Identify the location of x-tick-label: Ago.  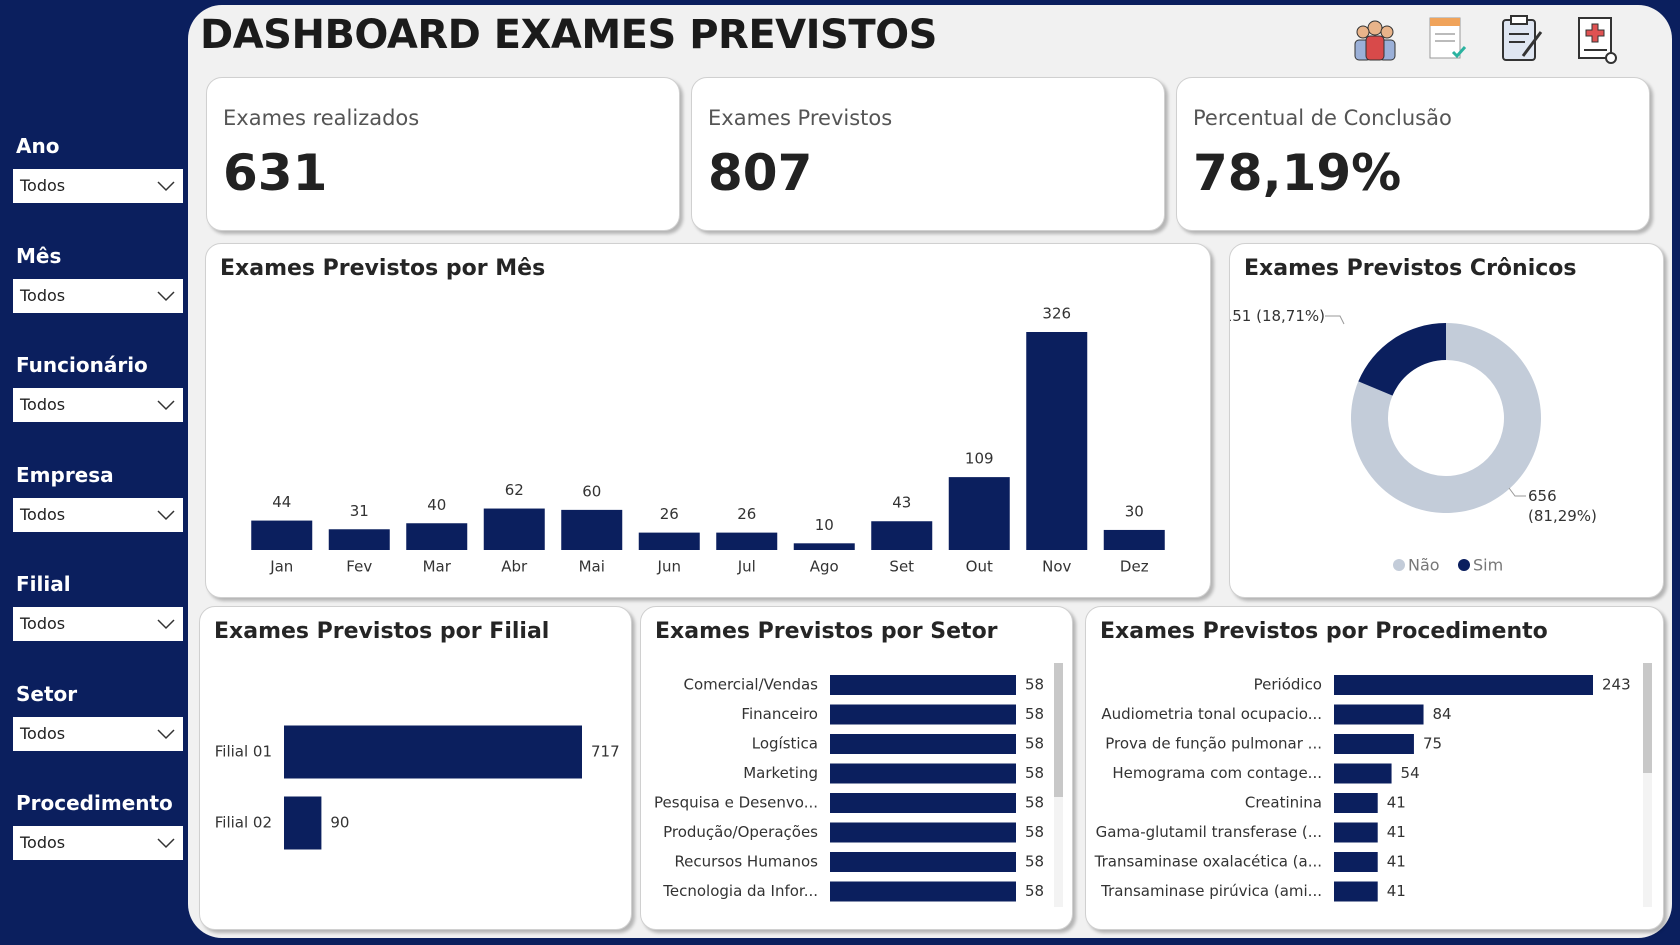
(824, 567).